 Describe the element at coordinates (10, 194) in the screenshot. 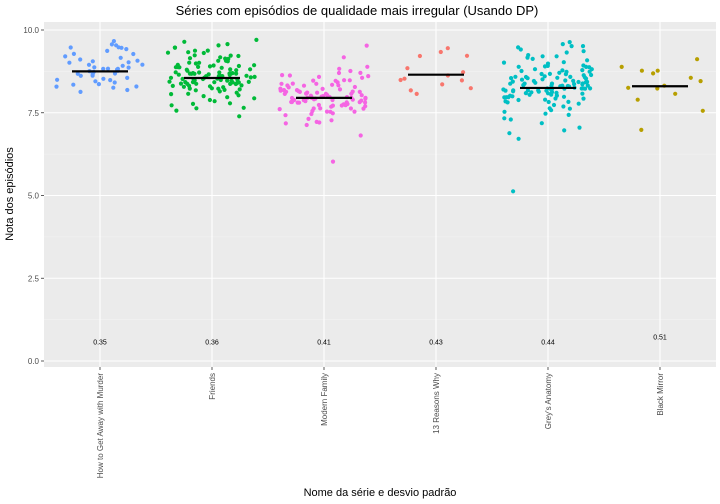

I see `y-axis-title: Nota dos episódios` at that location.